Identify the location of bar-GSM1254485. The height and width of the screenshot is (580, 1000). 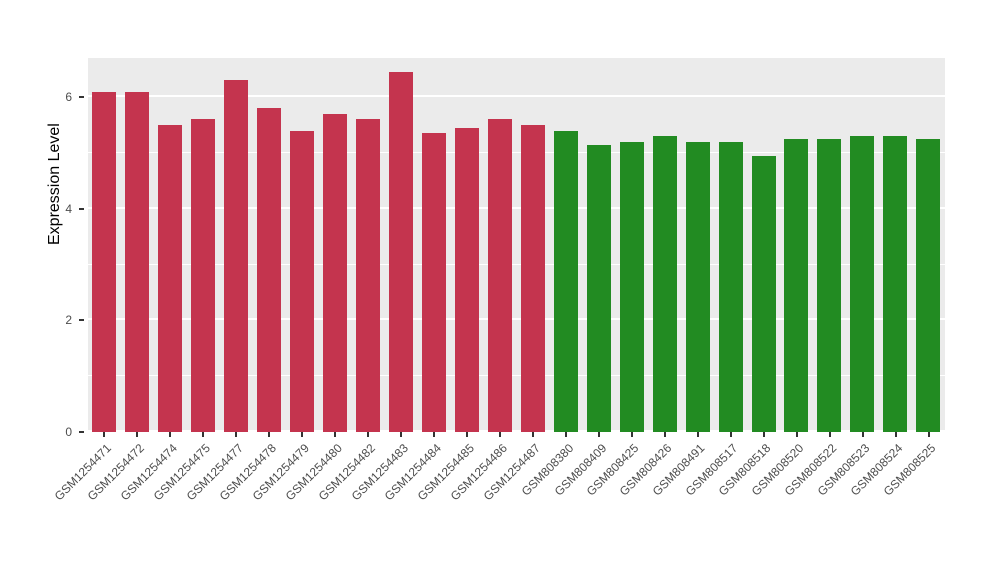
(466, 279).